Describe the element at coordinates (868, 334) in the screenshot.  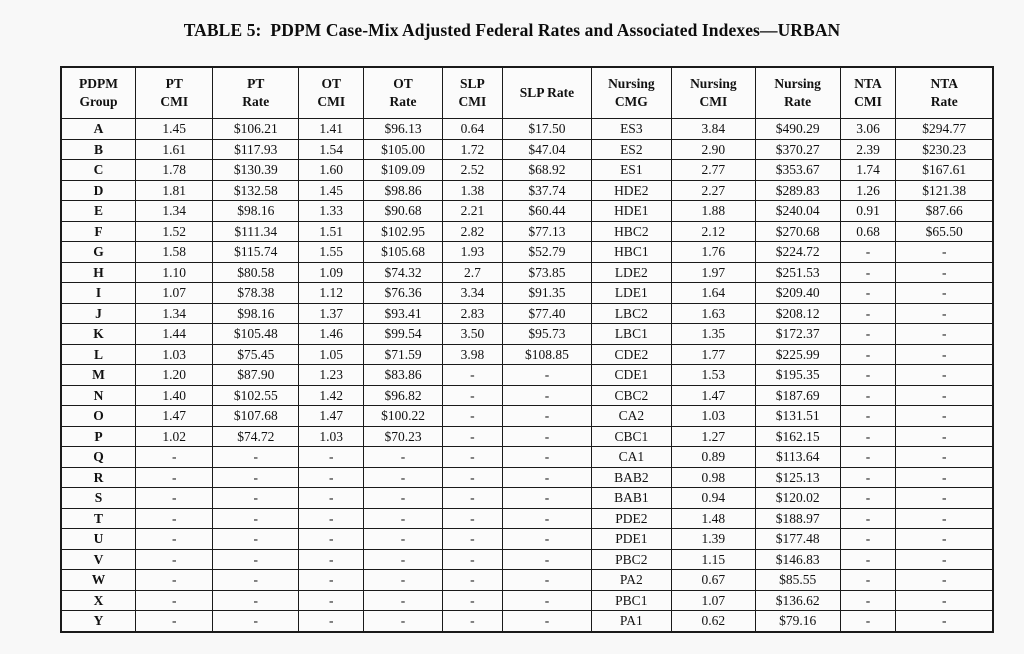
I see `cell-K-nta-cmi: -` at that location.